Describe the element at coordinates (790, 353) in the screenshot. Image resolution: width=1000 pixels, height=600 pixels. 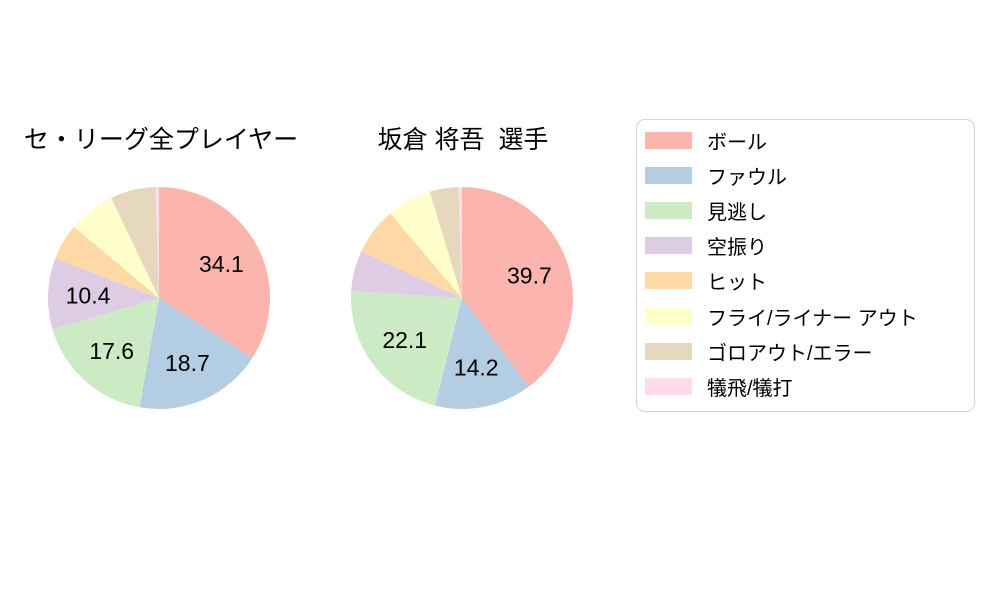
I see `legend-label: ゴロアウト/エラー` at that location.